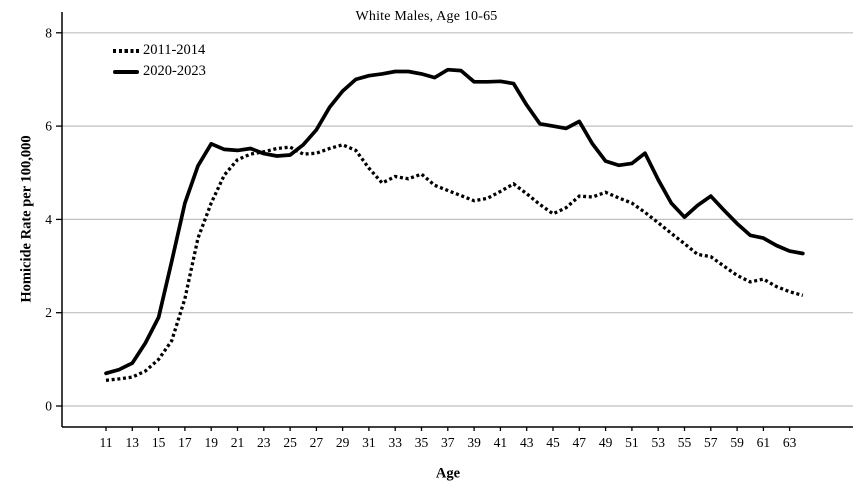  What do you see at coordinates (426, 16) in the screenshot?
I see `chart-title: White Males, Age 10-65` at bounding box center [426, 16].